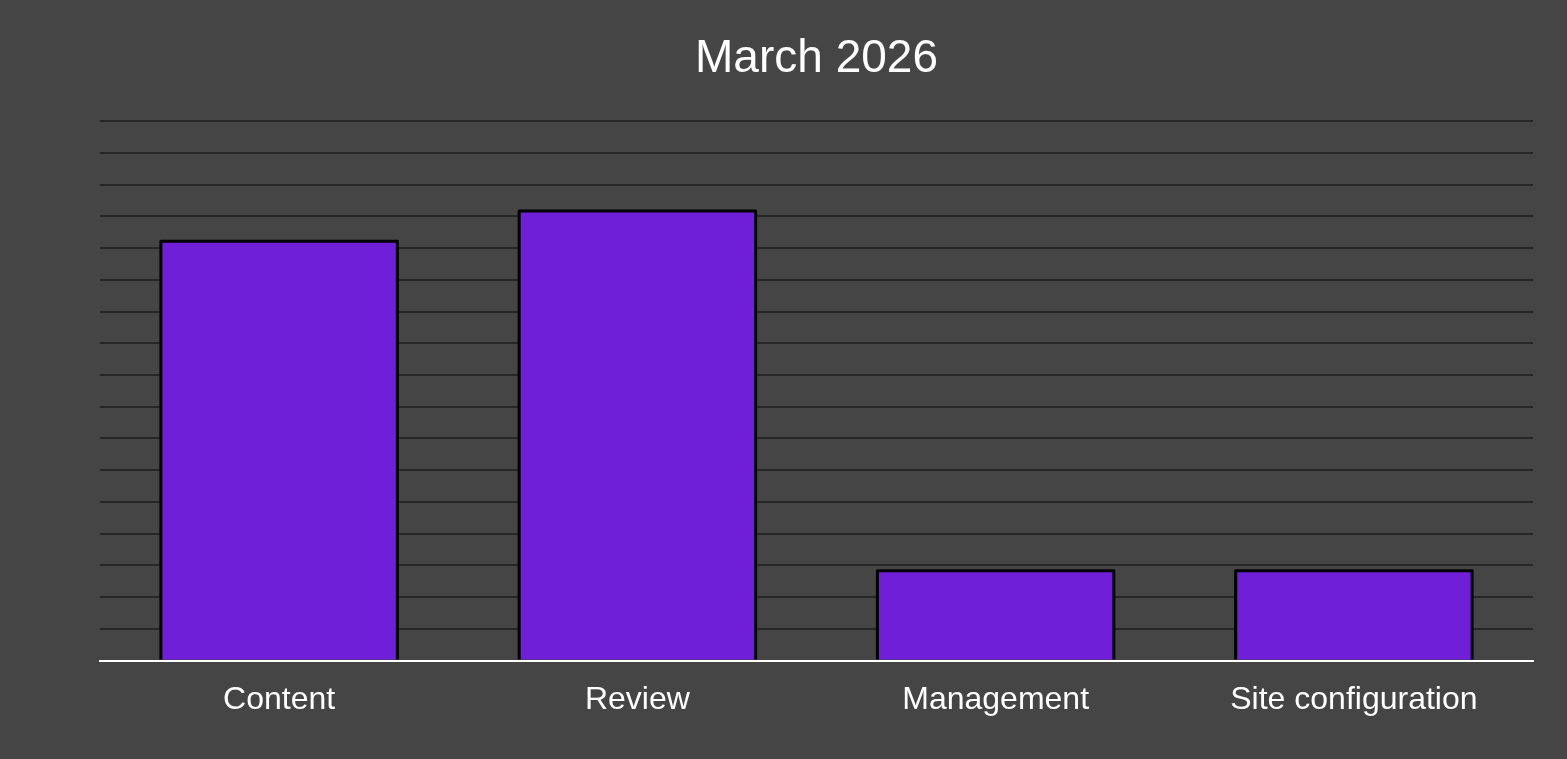 This screenshot has width=1567, height=759. What do you see at coordinates (637, 697) in the screenshot?
I see `x-tick-label: Review` at bounding box center [637, 697].